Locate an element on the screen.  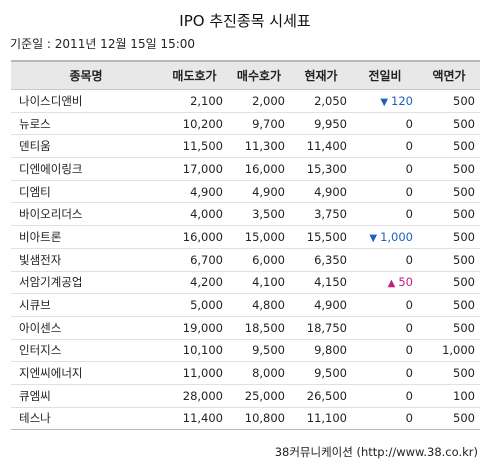
col-header-par: 액면가 is located at coordinates (449, 76).